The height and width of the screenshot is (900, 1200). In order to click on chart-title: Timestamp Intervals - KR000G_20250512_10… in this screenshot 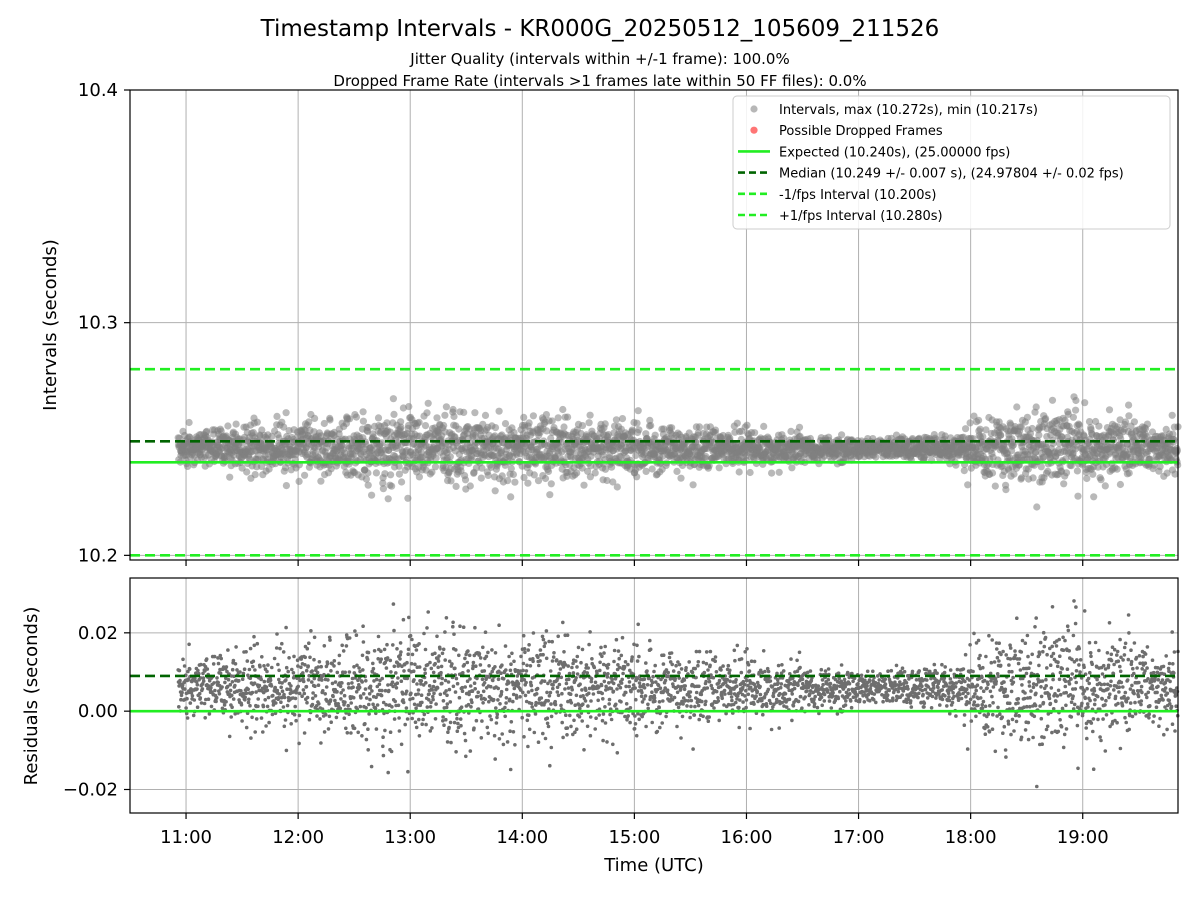, I will do `click(600, 29)`.